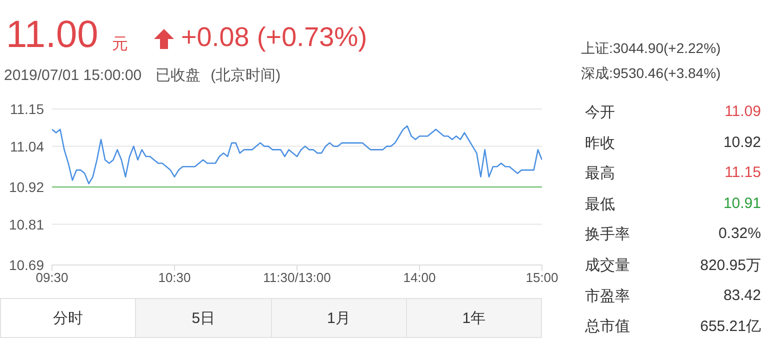 The width and height of the screenshot is (768, 344). I want to click on text: 1月, so click(338, 318).